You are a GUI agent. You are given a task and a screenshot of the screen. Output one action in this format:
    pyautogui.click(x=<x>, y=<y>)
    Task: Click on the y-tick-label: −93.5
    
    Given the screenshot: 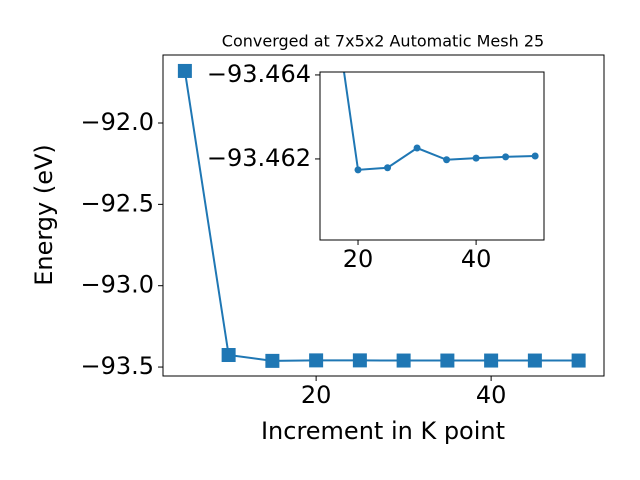 What is the action you would take?
    pyautogui.click(x=117, y=366)
    